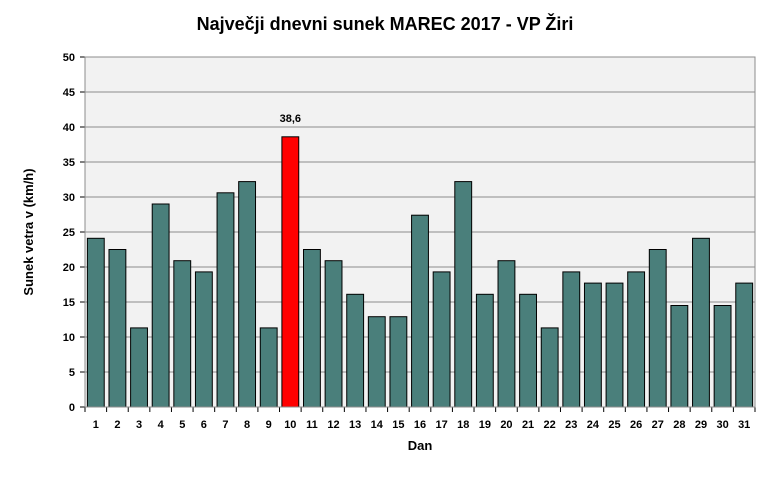 Image resolution: width=770 pixels, height=477 pixels. Describe the element at coordinates (69, 268) in the screenshot. I see `y-tick-label: 20` at that location.